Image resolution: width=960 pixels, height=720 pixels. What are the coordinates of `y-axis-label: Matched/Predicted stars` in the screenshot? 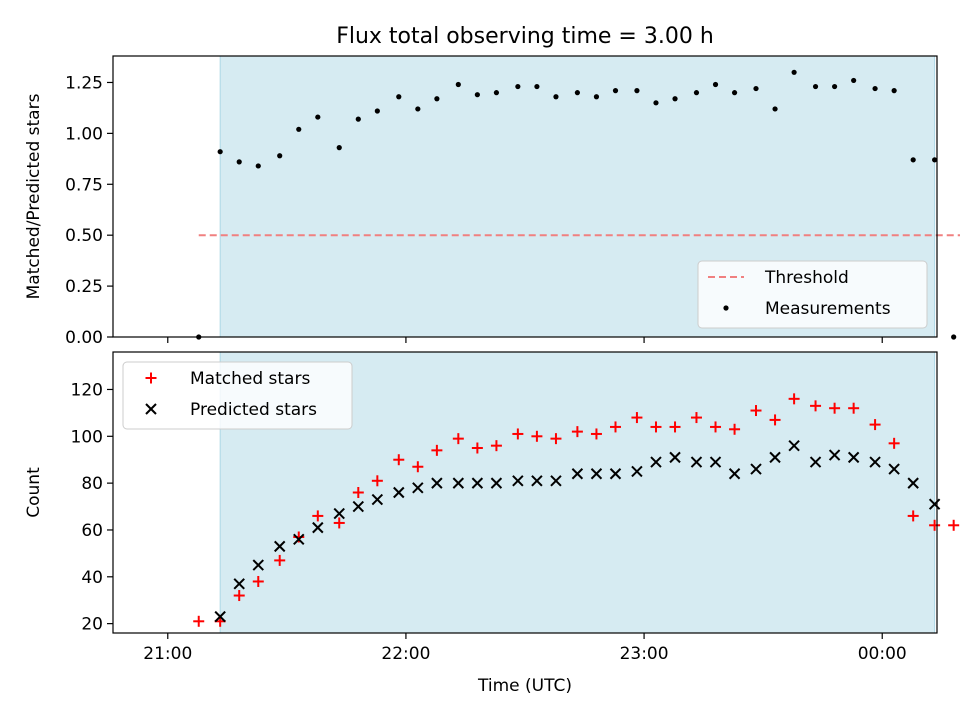 It's located at (34, 196).